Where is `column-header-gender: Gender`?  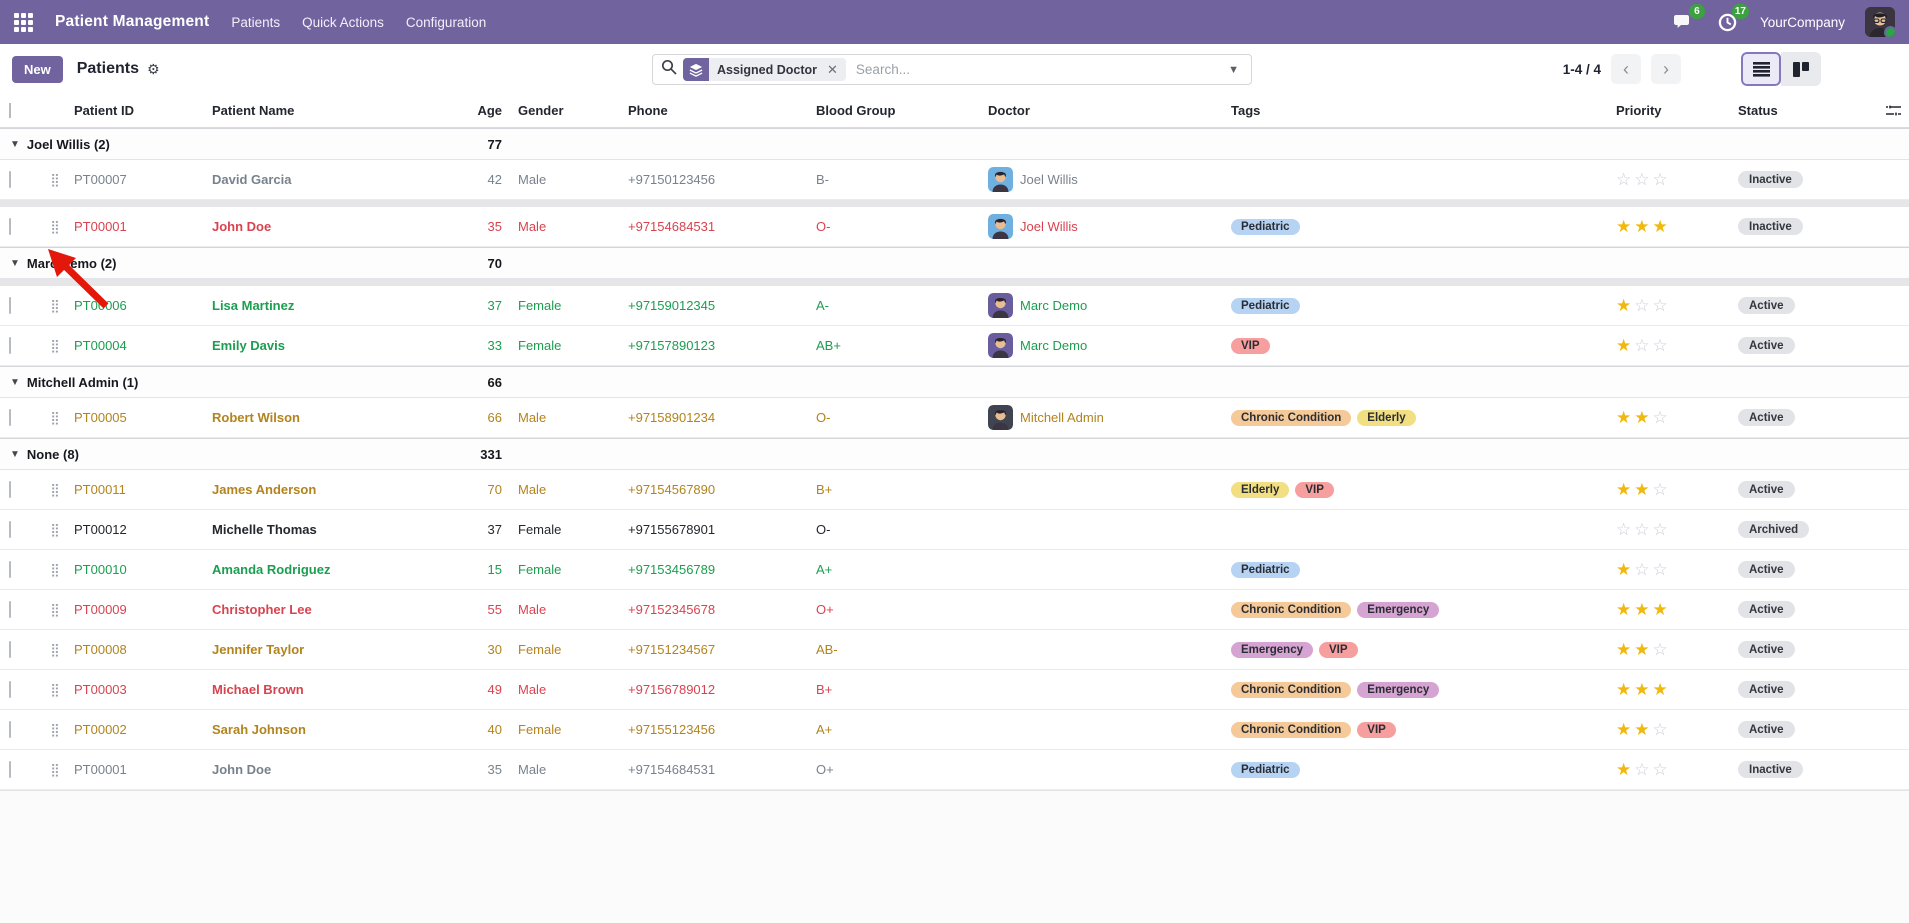
column-header-gender: Gender is located at coordinates (541, 110).